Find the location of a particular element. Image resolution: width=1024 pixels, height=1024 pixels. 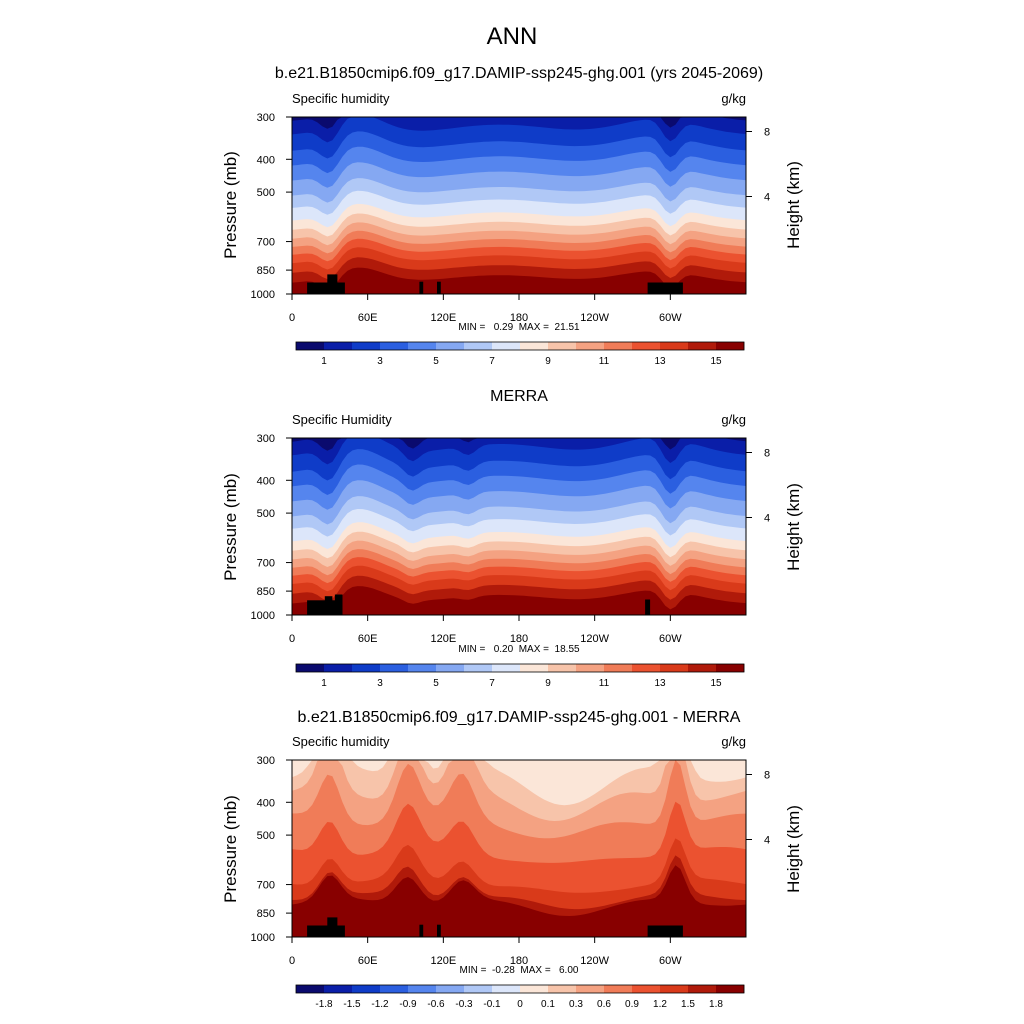

colorbar-label: 1.2 is located at coordinates (660, 1004).